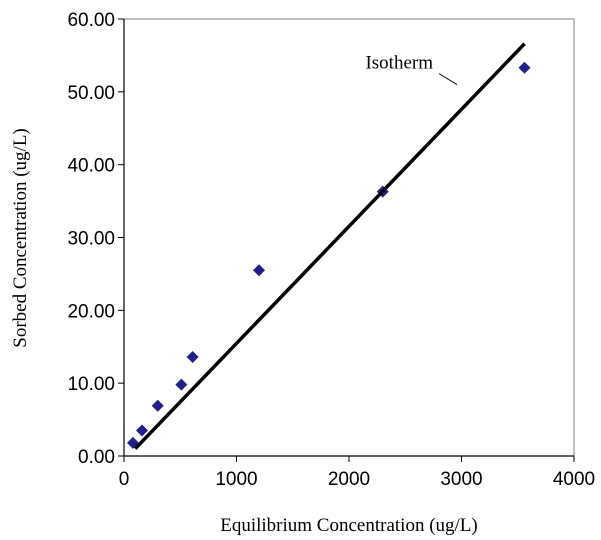 The height and width of the screenshot is (540, 601). I want to click on y-tick-label: 10.00, so click(91, 384).